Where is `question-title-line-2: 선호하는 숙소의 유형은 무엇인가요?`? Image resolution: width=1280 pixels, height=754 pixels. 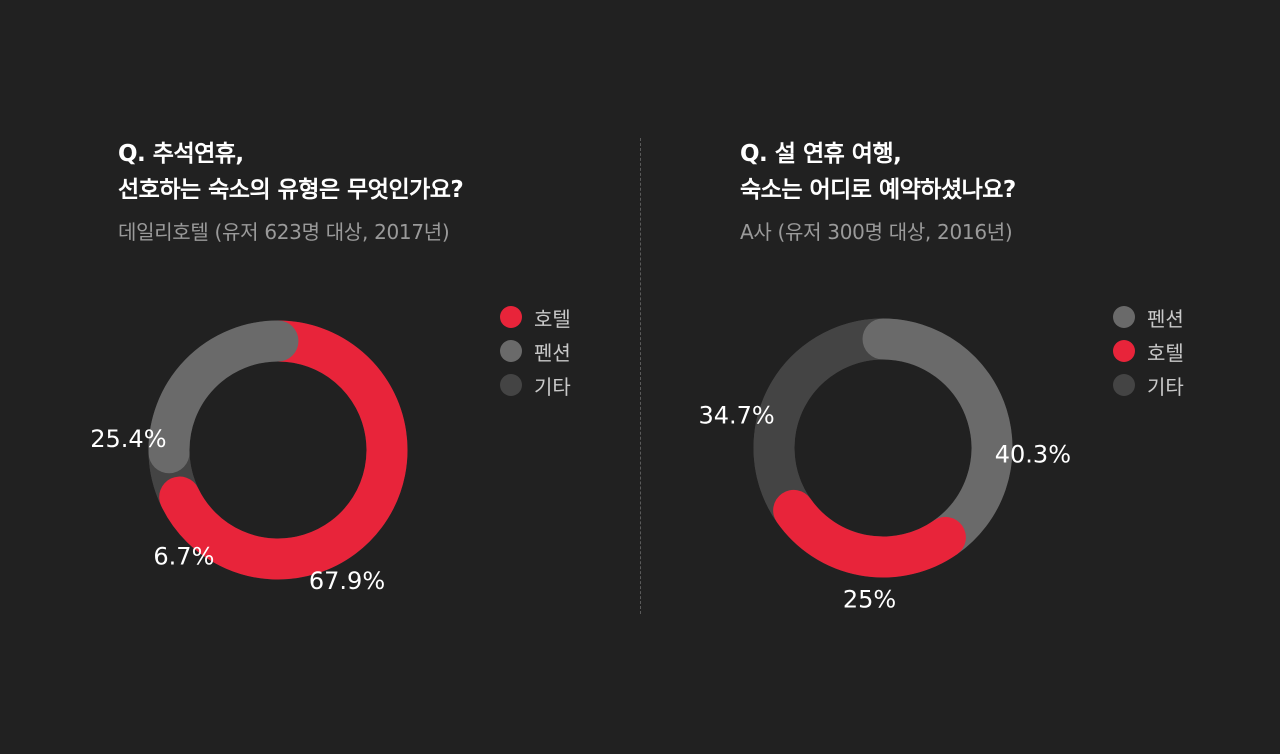
question-title-line-2: 선호하는 숙소의 유형은 무엇인가요? is located at coordinates (291, 190).